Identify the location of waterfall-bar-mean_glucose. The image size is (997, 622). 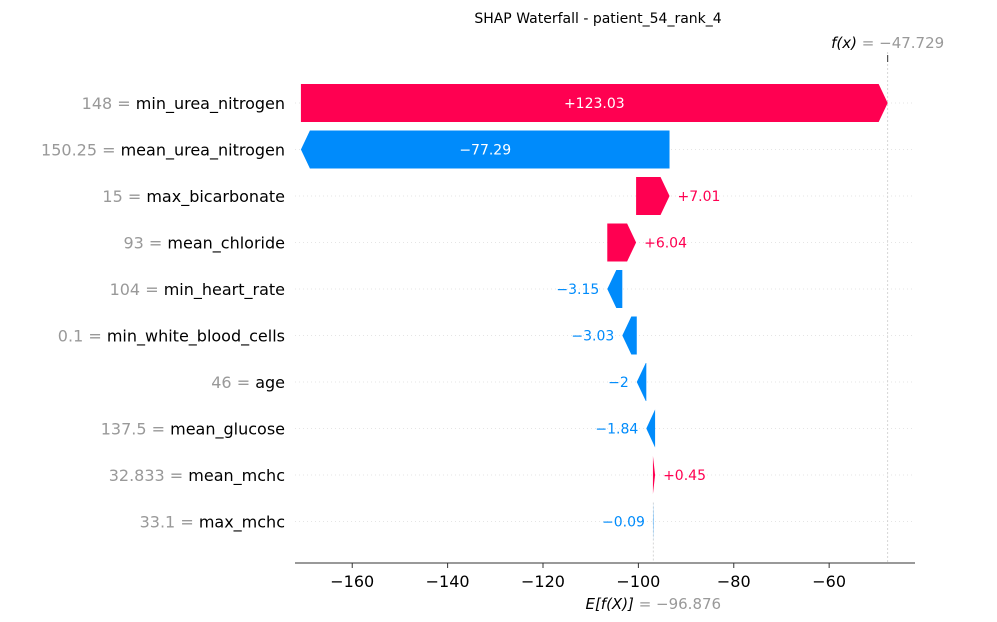
(651, 428).